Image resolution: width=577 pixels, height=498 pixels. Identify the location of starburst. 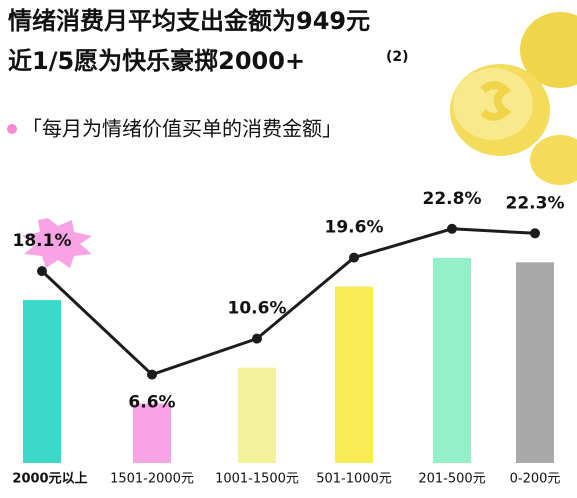
(57, 243).